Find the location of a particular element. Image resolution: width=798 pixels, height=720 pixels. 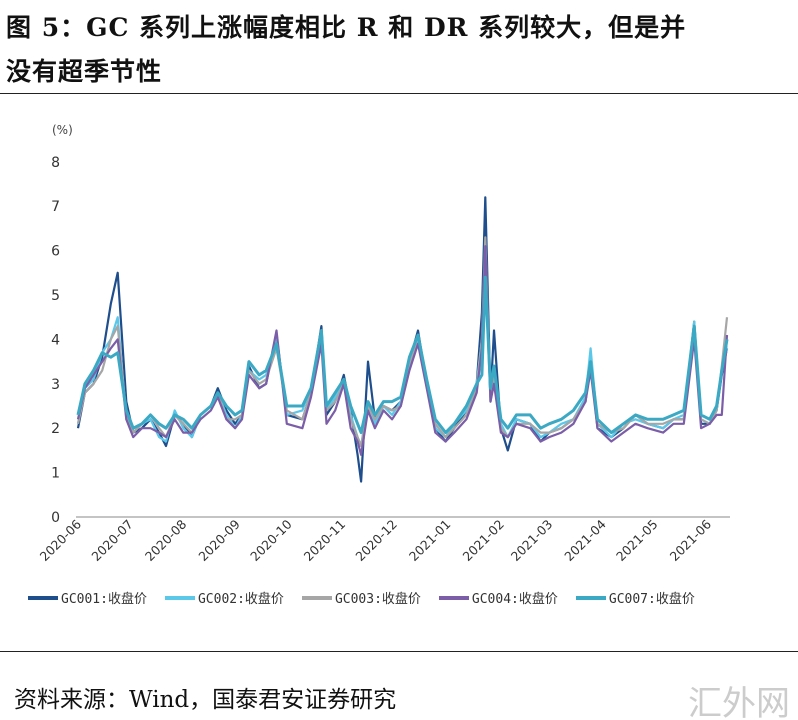

y-tick-label: 7 is located at coordinates (55, 207).